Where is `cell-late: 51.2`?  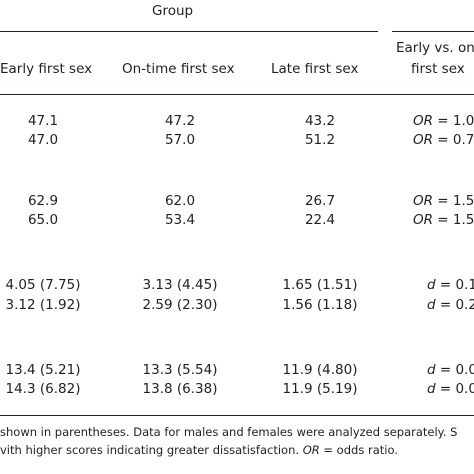 cell-late: 51.2 is located at coordinates (320, 140).